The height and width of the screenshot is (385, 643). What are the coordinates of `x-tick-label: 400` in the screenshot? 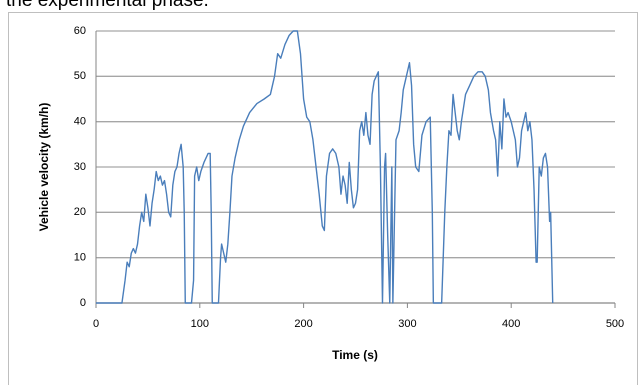 It's located at (511, 324).